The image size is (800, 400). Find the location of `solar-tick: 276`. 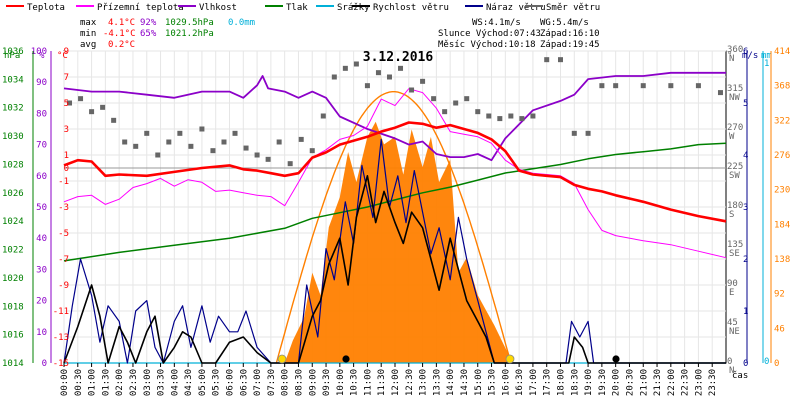

solar-tick: 276 is located at coordinates (782, 156).